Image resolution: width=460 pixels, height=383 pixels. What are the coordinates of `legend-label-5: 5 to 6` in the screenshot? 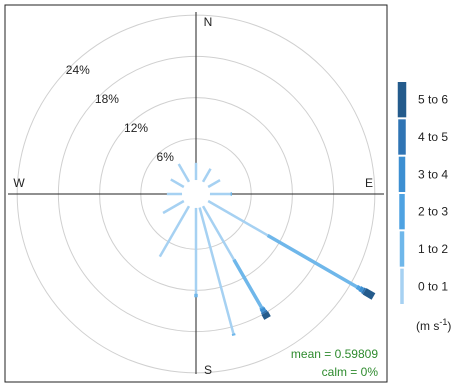 It's located at (433, 100).